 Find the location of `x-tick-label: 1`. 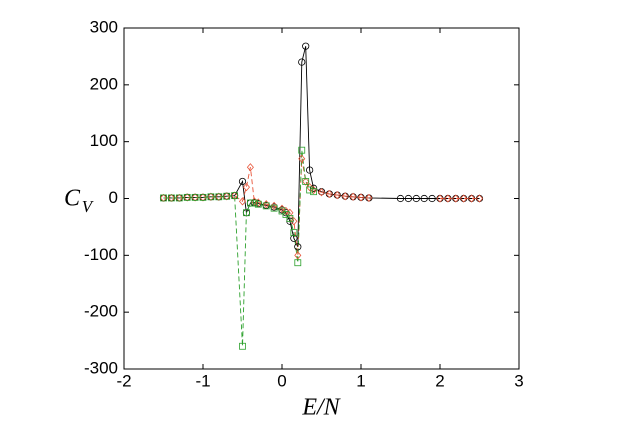

x-tick-label: 1 is located at coordinates (360, 380).